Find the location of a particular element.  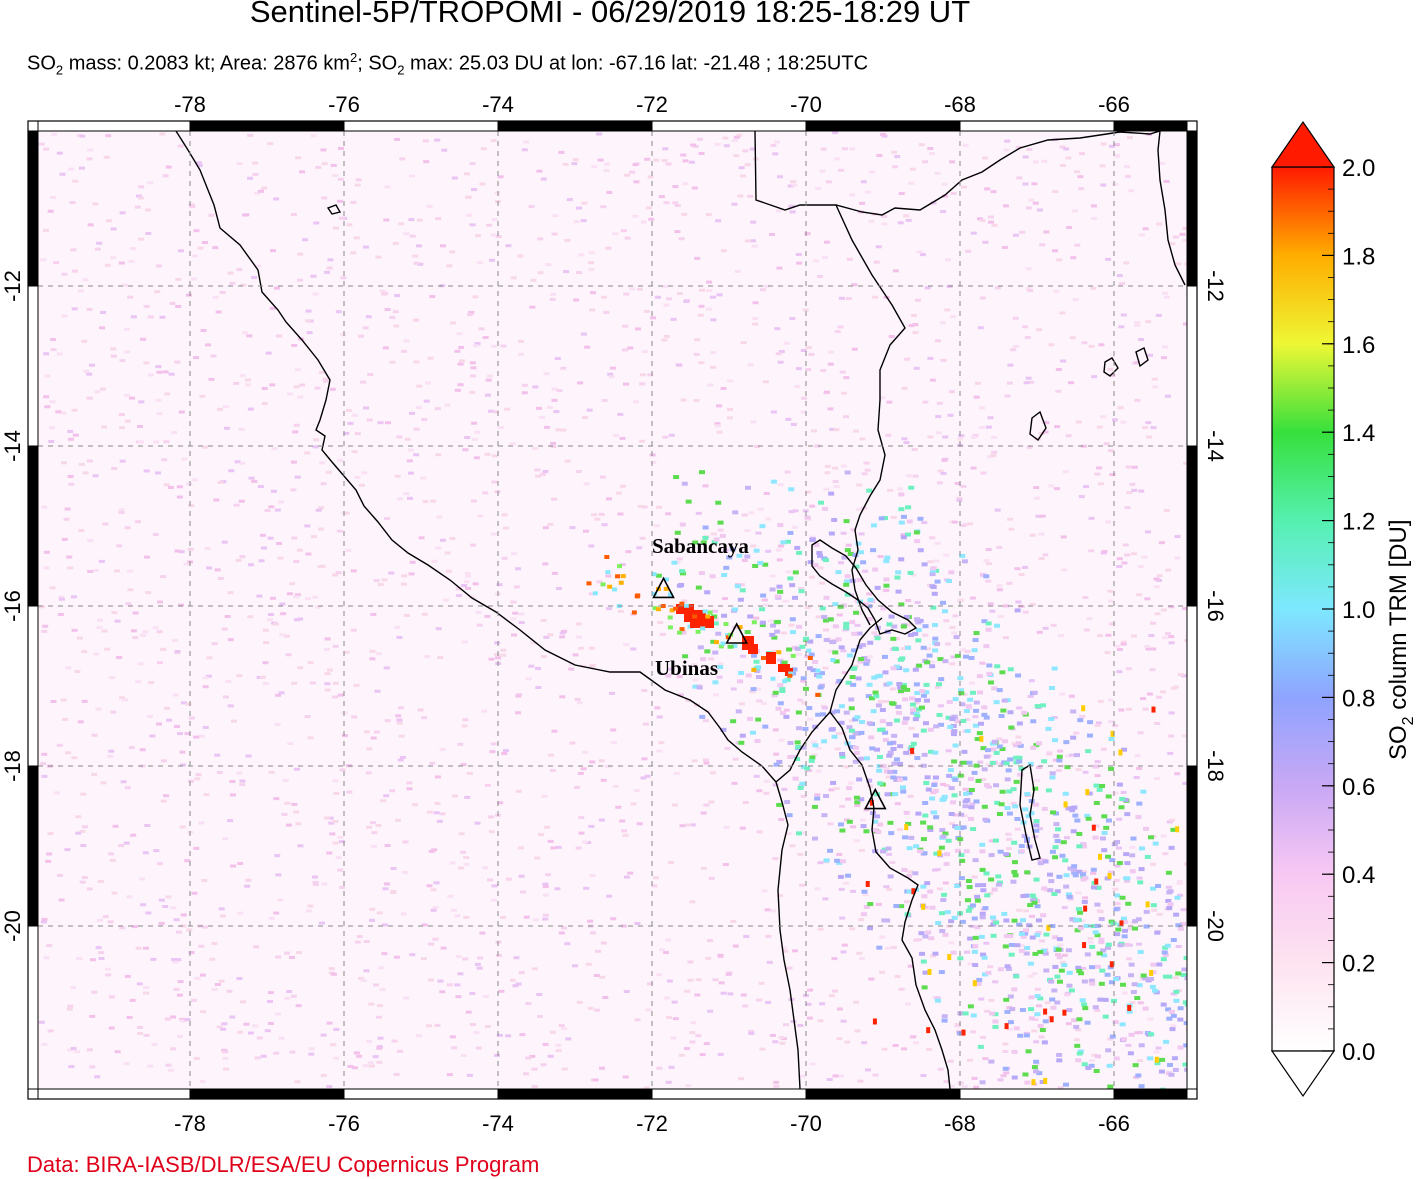

frame-segment-right is located at coordinates (1192, 1007).